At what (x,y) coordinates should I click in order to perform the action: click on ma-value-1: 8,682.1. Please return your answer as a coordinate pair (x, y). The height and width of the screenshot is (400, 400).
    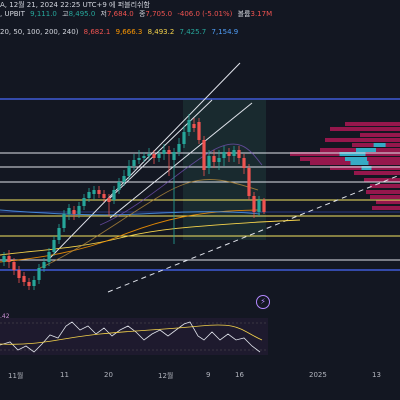
    Looking at the image, I should click on (97, 32).